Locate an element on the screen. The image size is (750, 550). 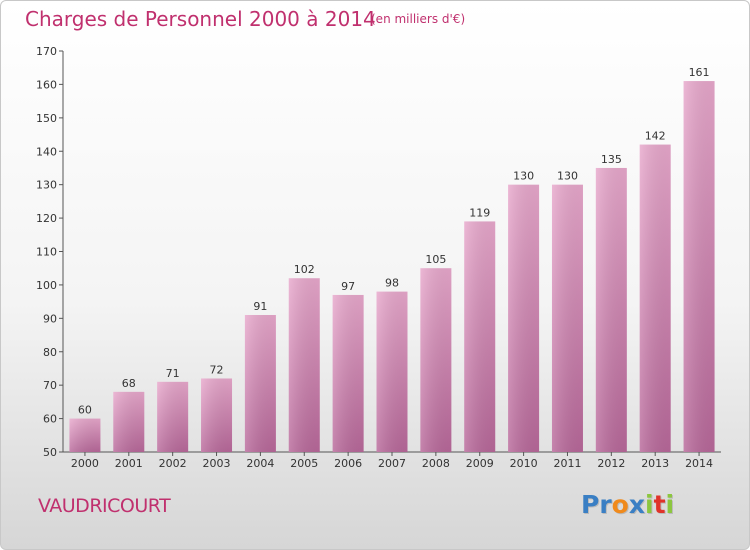
y-tick-label: 100 is located at coordinates (46, 285).